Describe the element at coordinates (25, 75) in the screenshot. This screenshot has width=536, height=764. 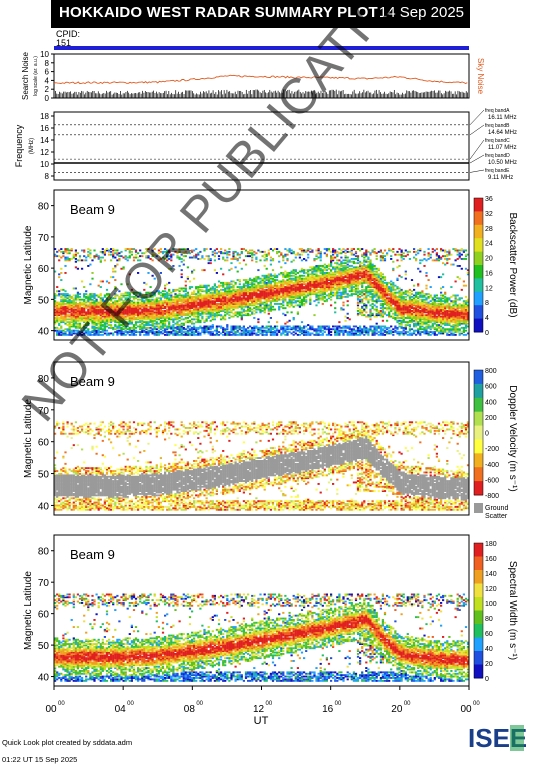
I see `noise-ylabel: Search Noise` at that location.